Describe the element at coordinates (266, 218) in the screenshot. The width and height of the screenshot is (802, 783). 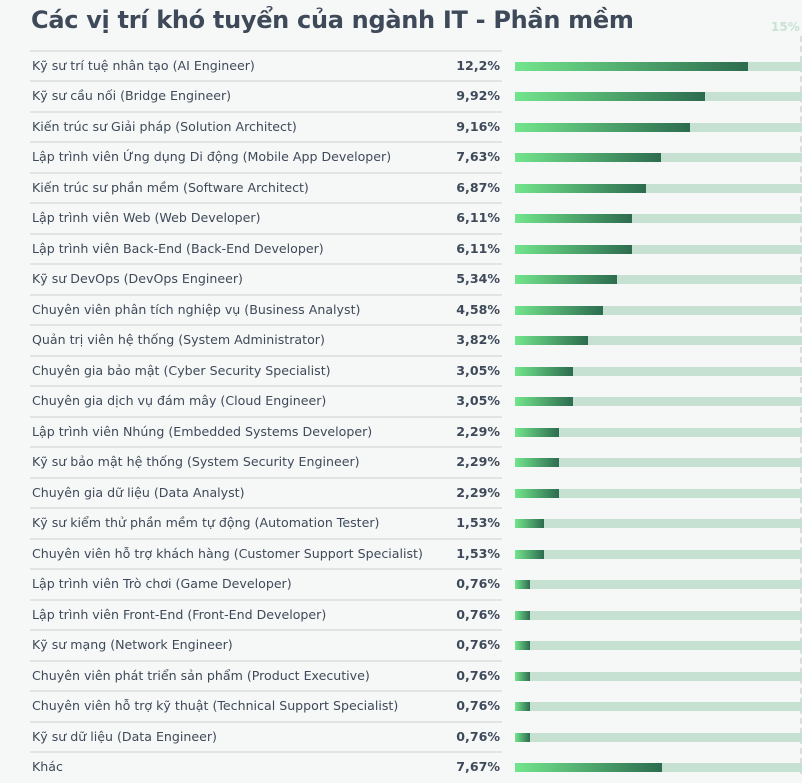
I see `chart-row: Lập trình viên Web (Web Developer) 6,11%` at that location.